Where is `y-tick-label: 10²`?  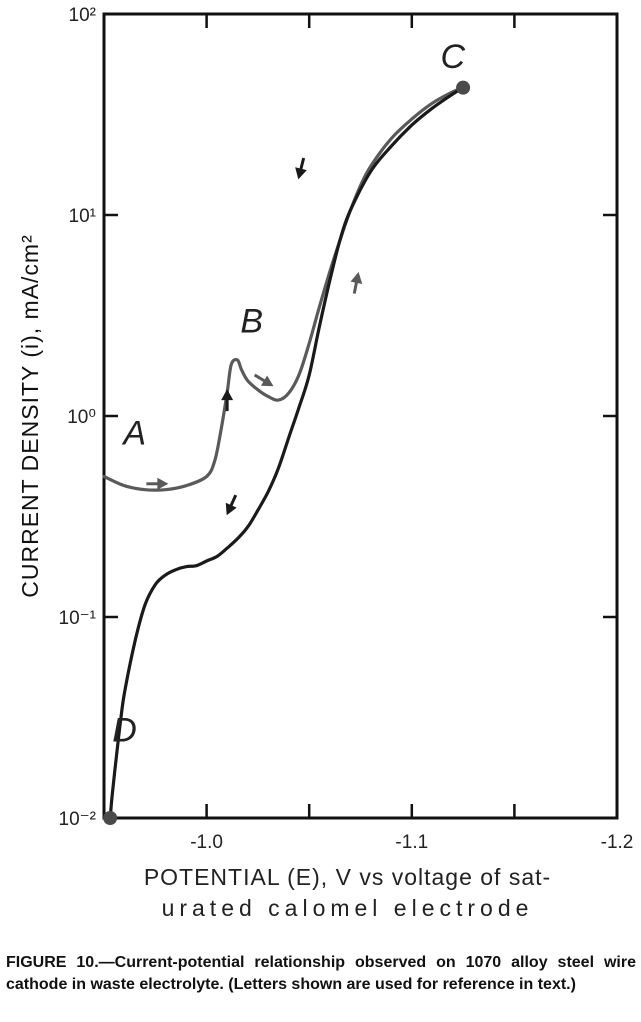 y-tick-label: 10² is located at coordinates (82, 15).